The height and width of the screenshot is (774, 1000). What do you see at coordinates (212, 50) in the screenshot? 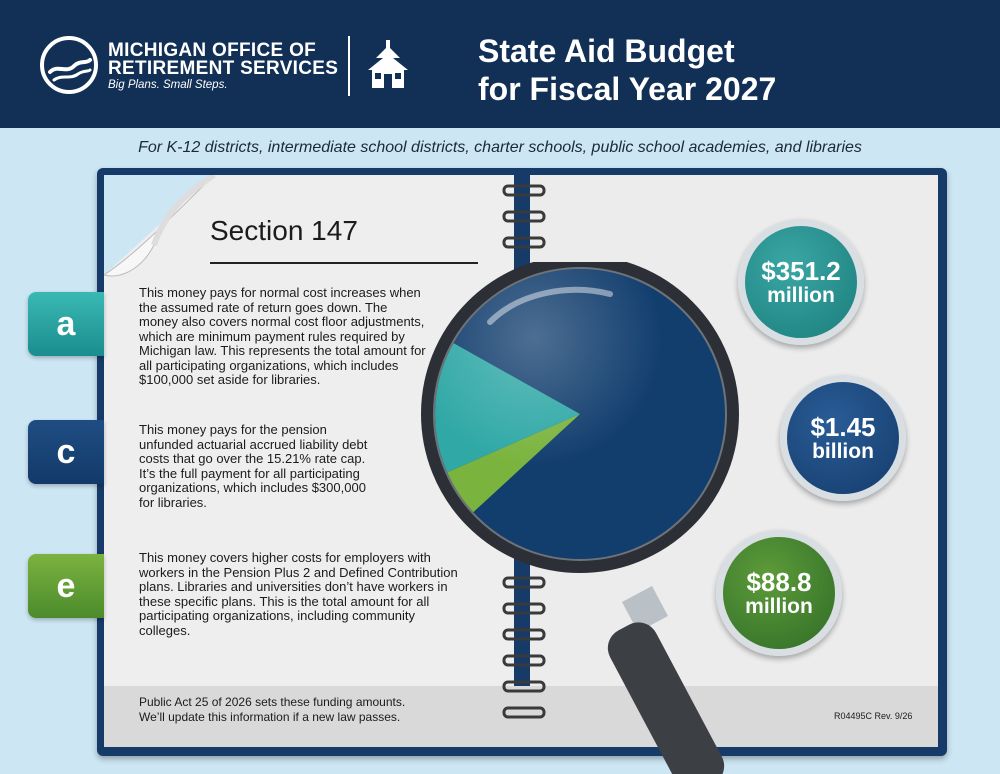
I see `org-name-line1: MICHIGAN OFFICE OF` at bounding box center [212, 50].